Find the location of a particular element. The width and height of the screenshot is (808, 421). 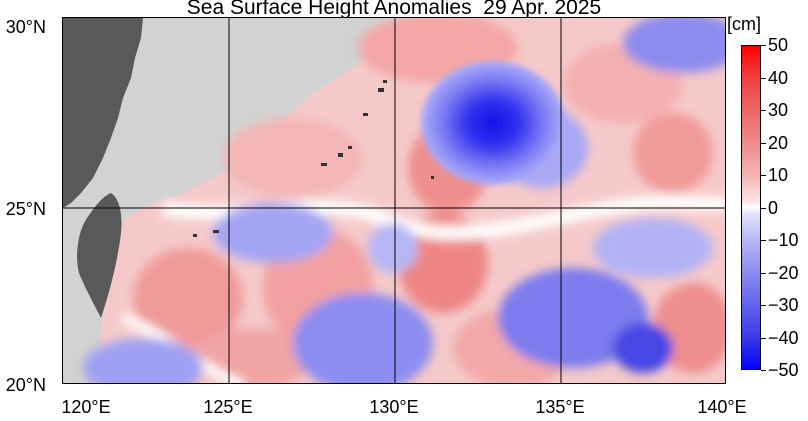

lon-label-140: 140°E is located at coordinates (722, 407).